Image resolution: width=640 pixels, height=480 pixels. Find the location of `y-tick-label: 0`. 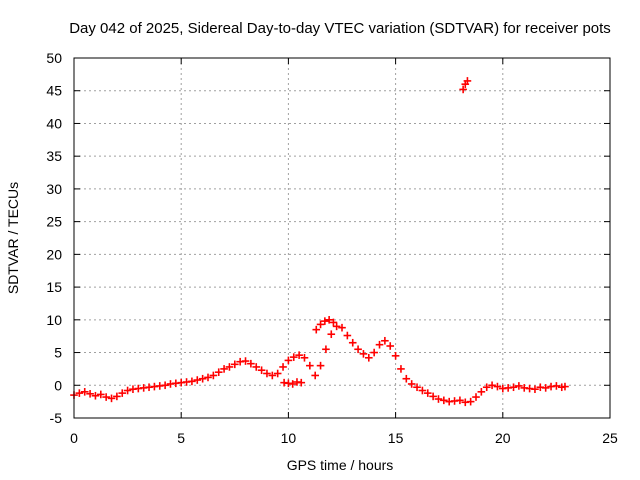

y-tick-label: 0 is located at coordinates (58, 385).